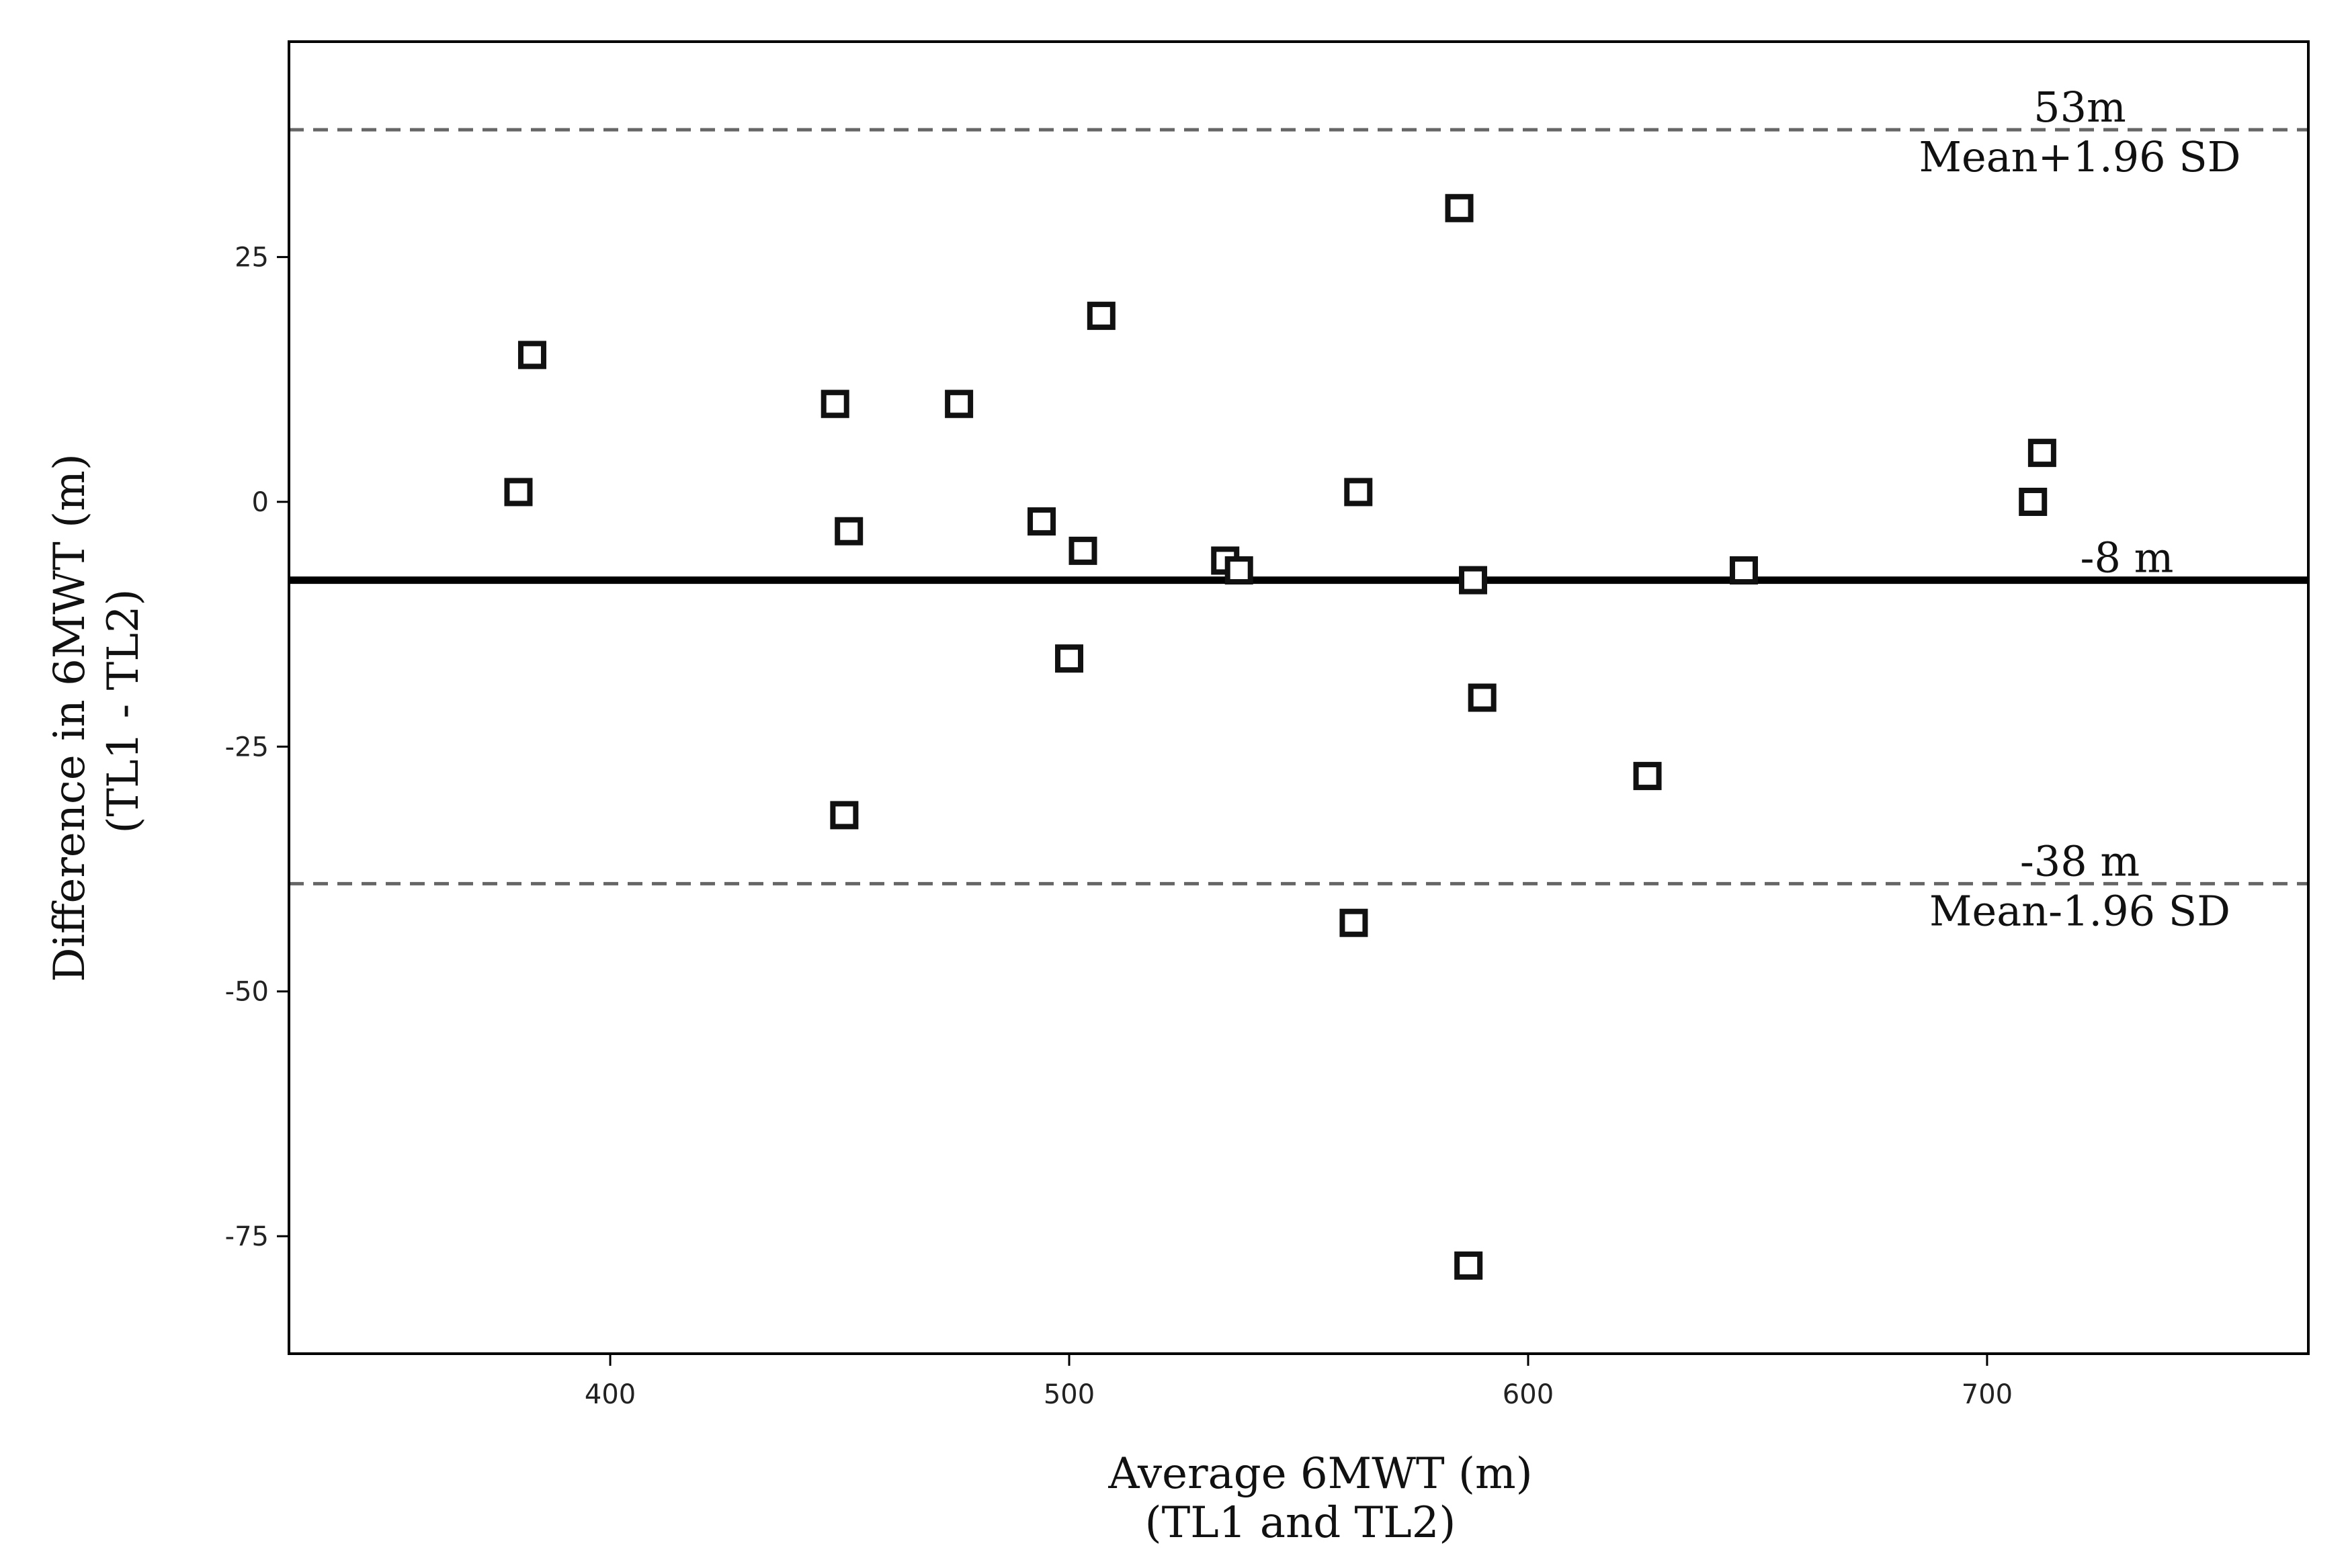 The image size is (2350, 1568). I want to click on reference-label-name: Mean+1.96 SD, so click(2080, 156).